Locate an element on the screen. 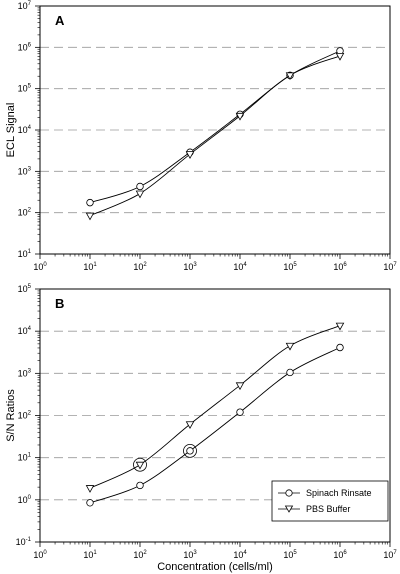  y-axis-title: ECL Signal is located at coordinates (11, 130).